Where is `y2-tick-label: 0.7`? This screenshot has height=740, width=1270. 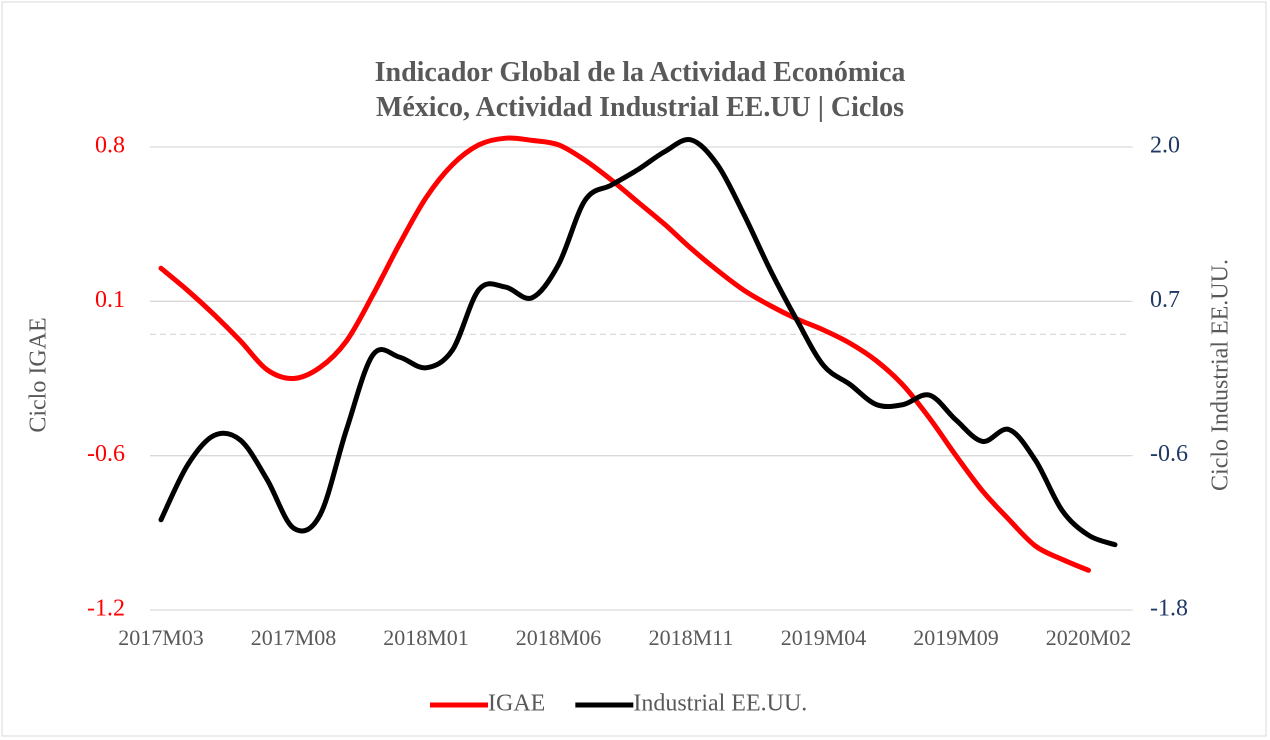
y2-tick-label: 0.7 is located at coordinates (1165, 300).